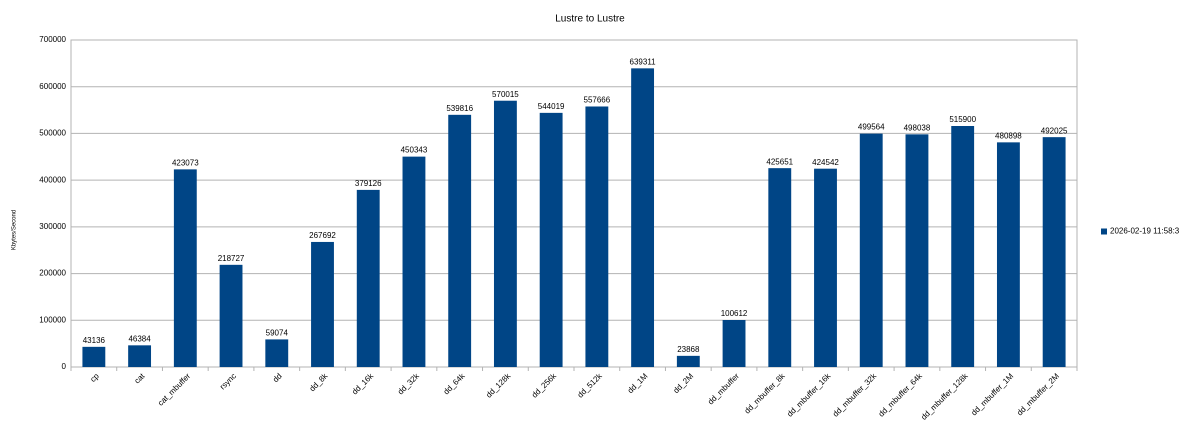 This screenshot has height=424, width=1179. What do you see at coordinates (52, 226) in the screenshot?
I see `y-tick-label: 300000` at bounding box center [52, 226].